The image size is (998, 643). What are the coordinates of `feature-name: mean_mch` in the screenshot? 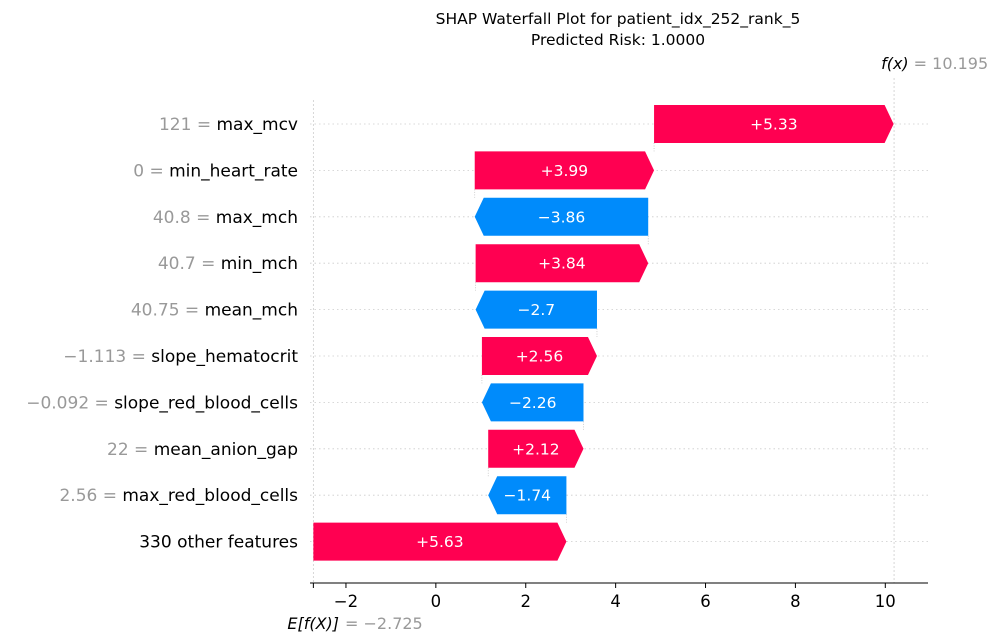 It's located at (251, 311).